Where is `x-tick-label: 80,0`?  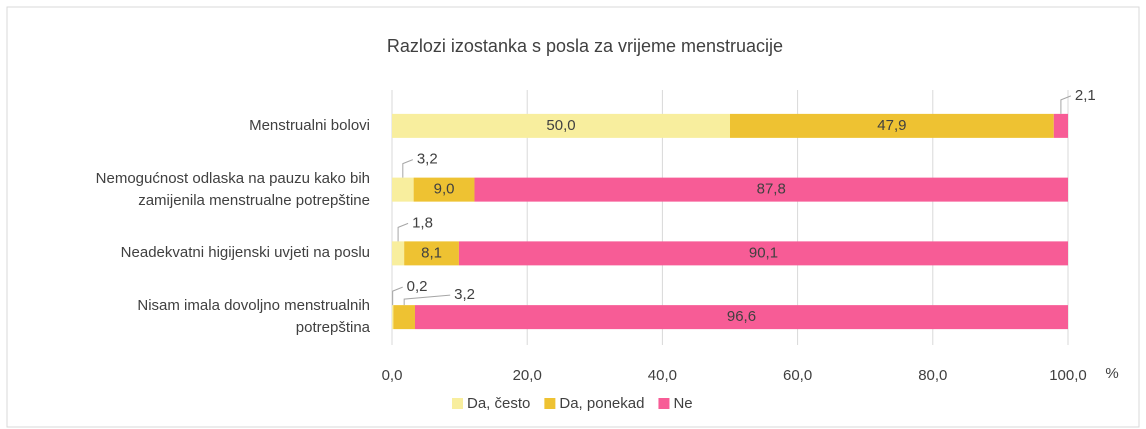 x-tick-label: 80,0 is located at coordinates (932, 375).